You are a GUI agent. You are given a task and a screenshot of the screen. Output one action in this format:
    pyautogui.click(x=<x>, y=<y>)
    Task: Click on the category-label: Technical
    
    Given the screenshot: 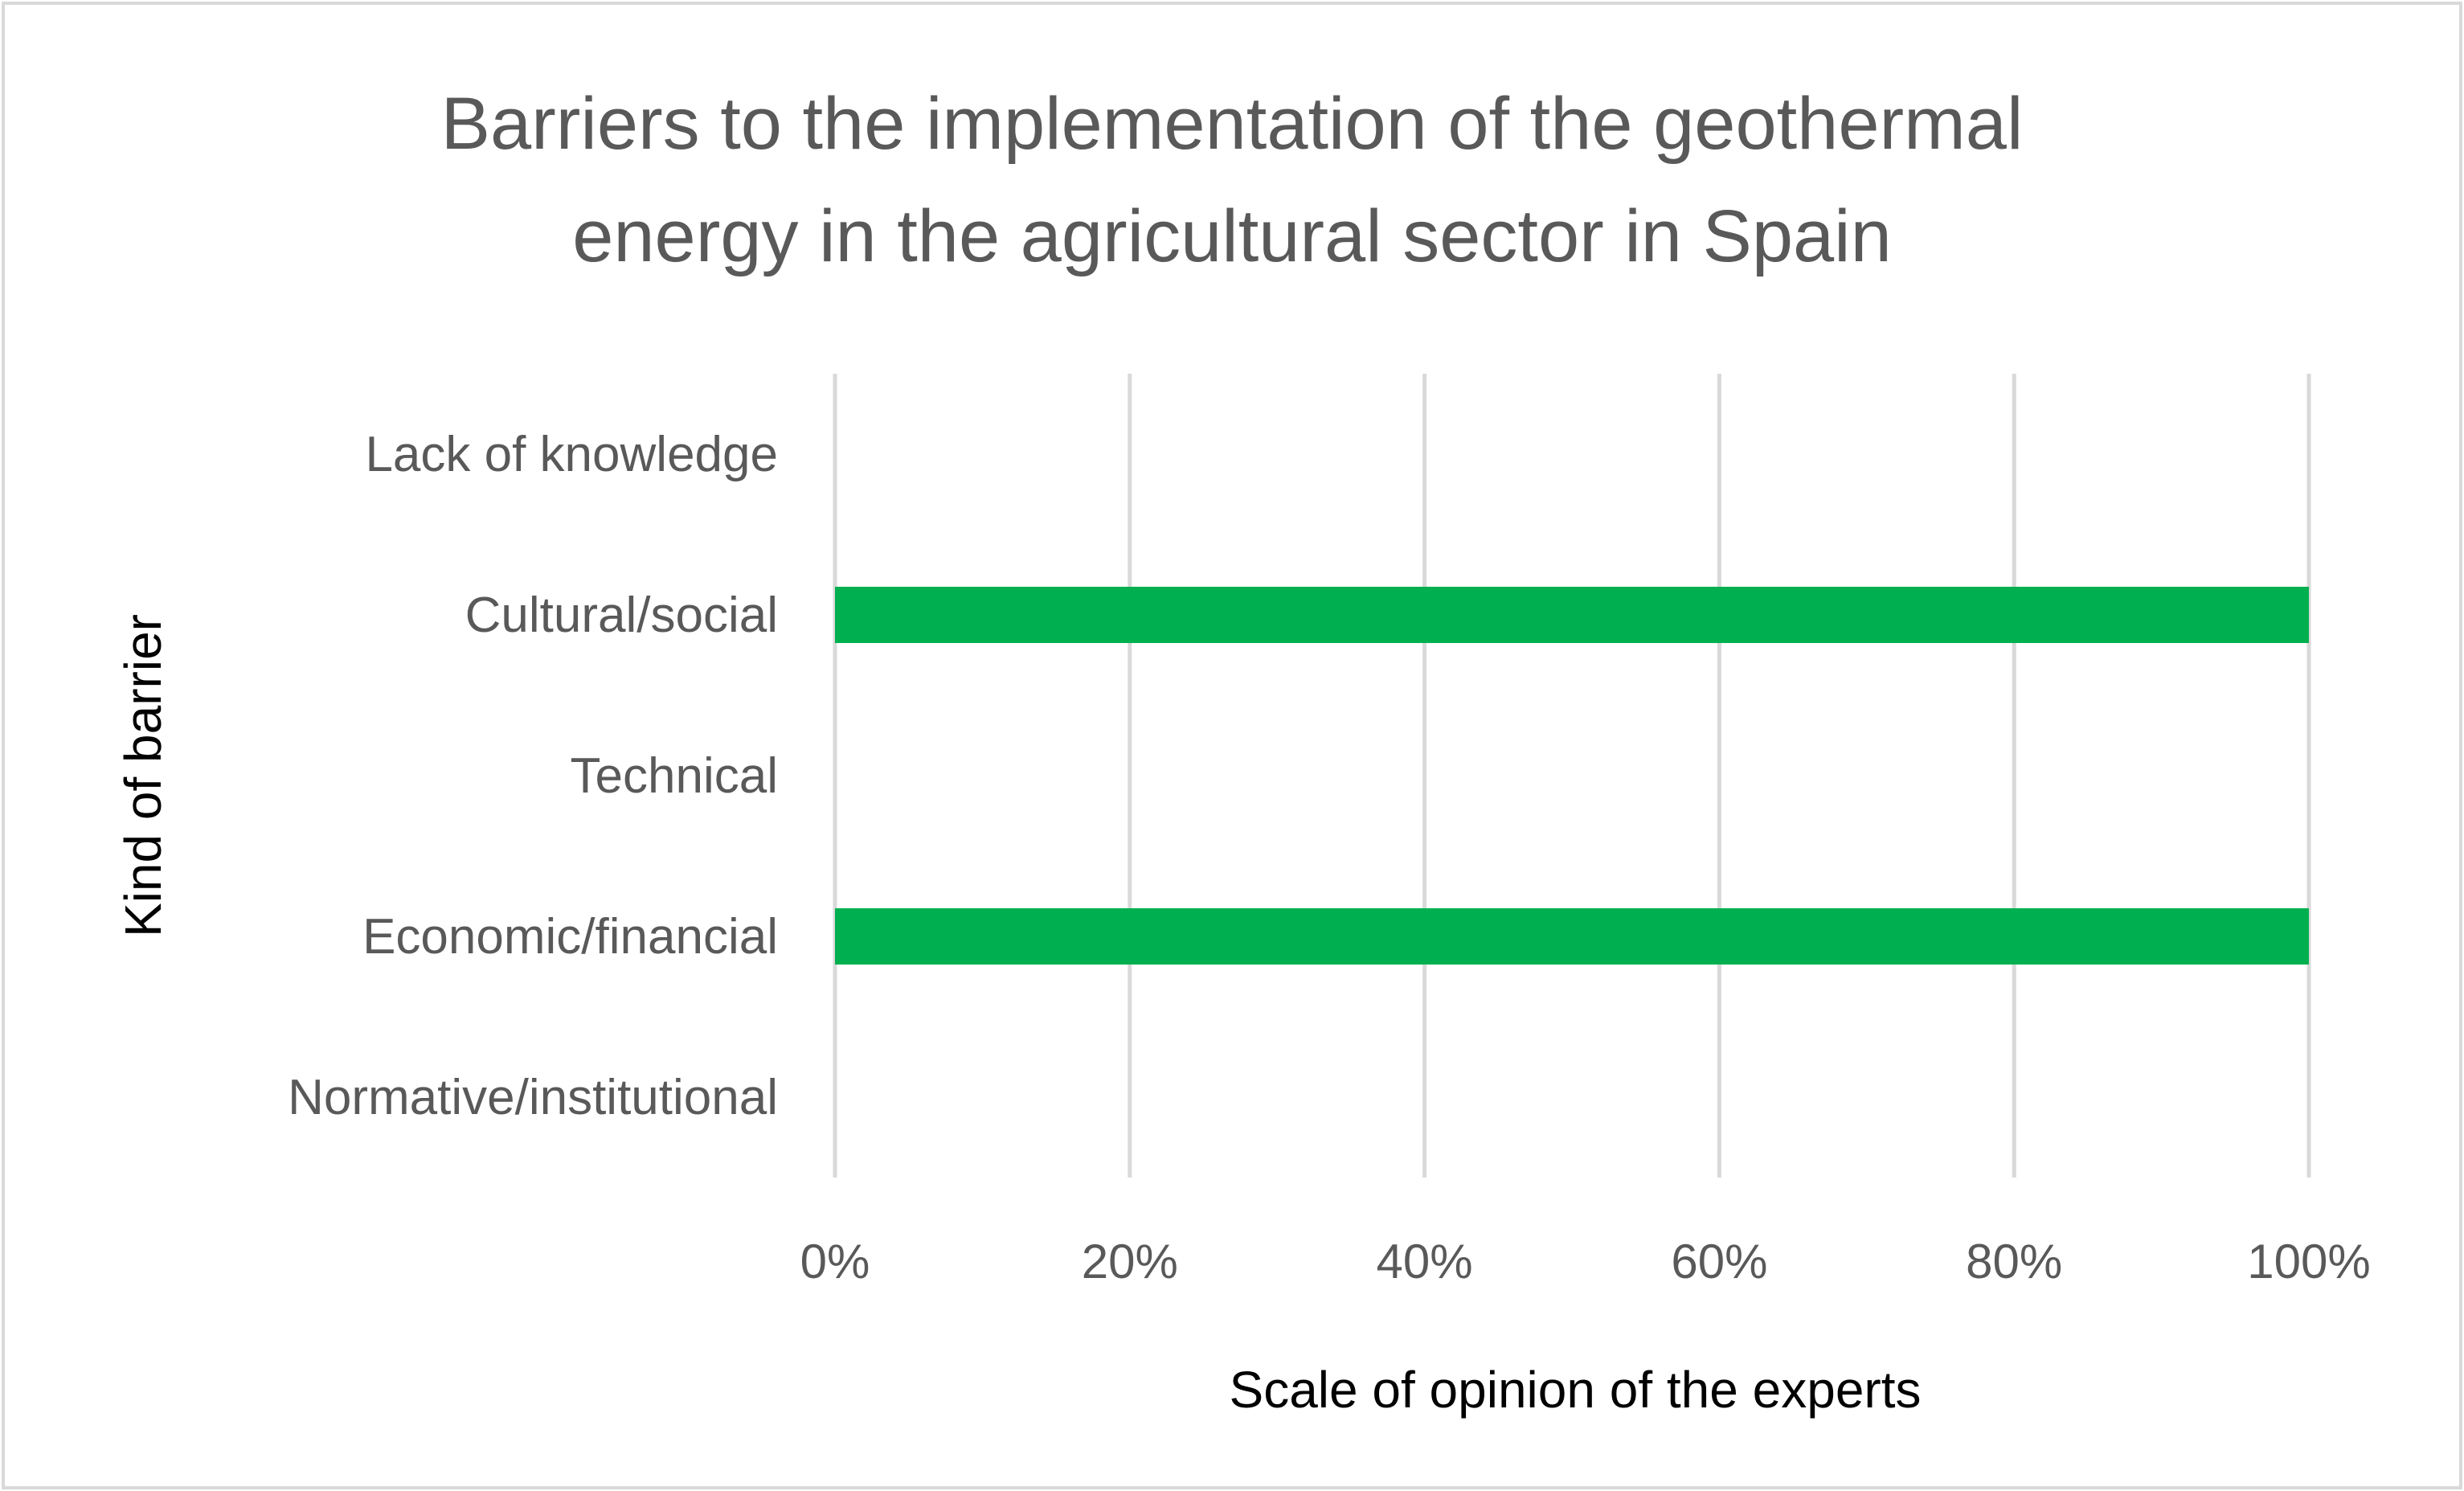 What is the action you would take?
    pyautogui.click(x=674, y=776)
    